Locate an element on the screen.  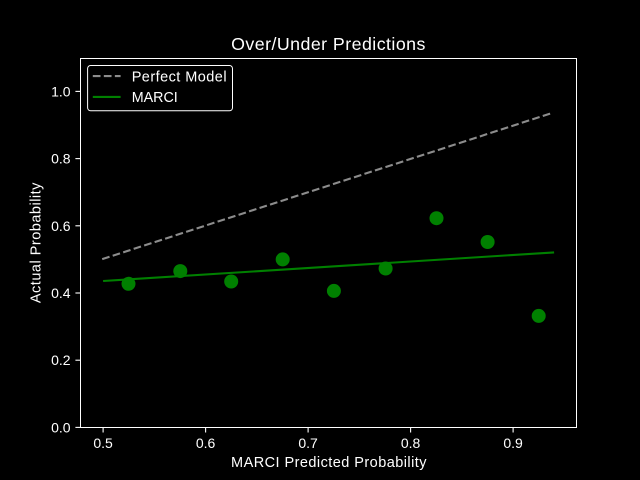
svg-text: Perfect Model is located at coordinates (179, 77).